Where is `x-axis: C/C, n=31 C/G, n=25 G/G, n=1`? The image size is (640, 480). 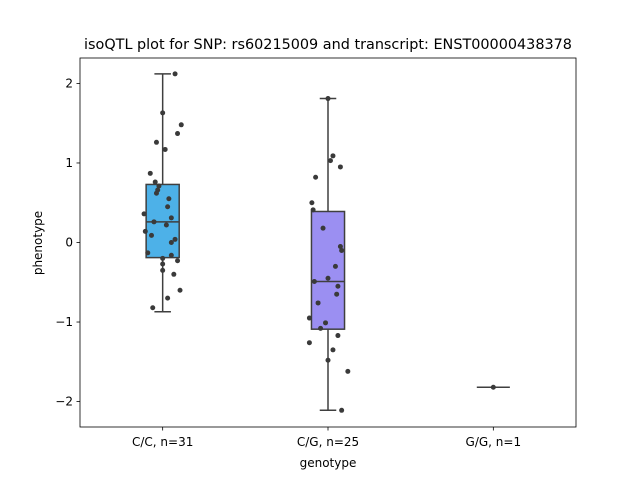
x-axis: C/C, n=31 C/G, n=25 G/G, n=1 is located at coordinates (326, 438).